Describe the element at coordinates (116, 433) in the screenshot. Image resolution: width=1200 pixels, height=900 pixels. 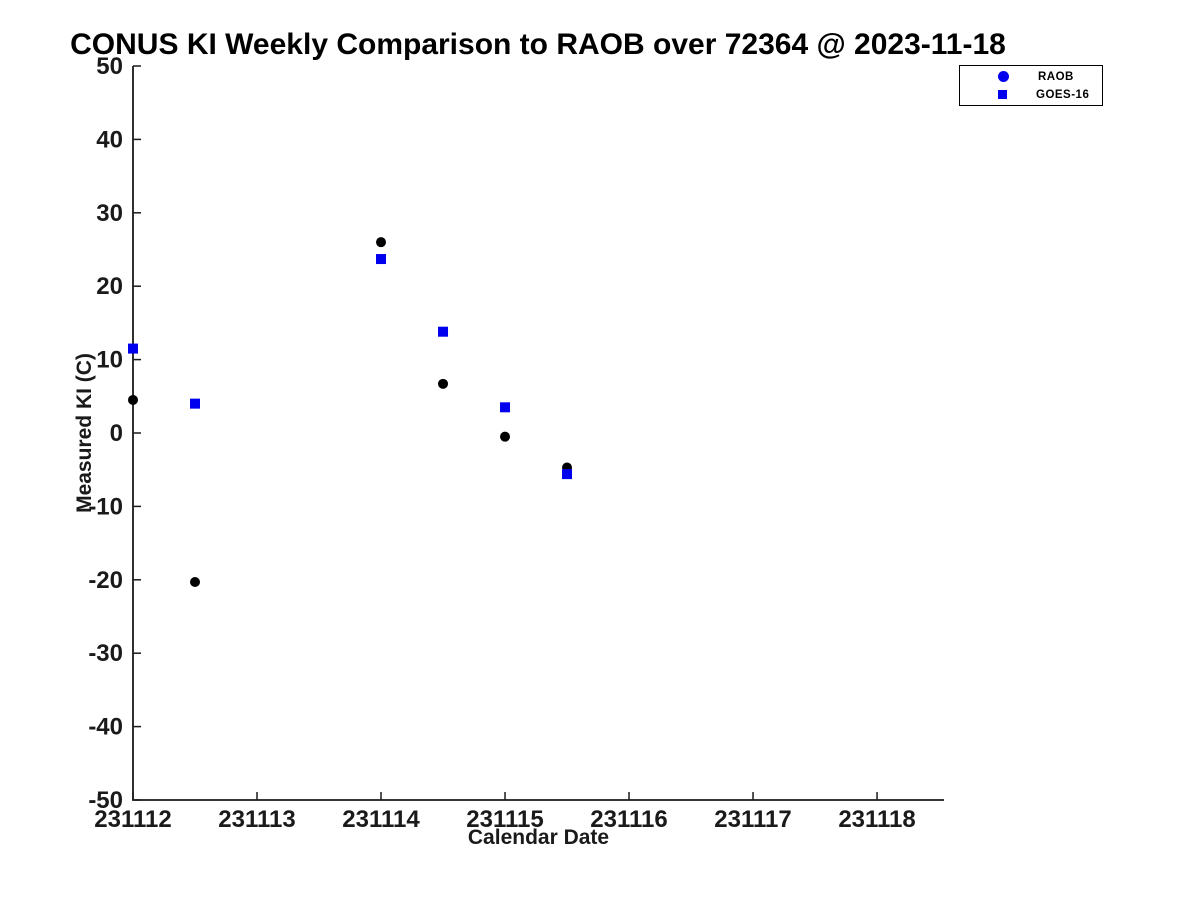
I see `y-tick-label: 0` at that location.